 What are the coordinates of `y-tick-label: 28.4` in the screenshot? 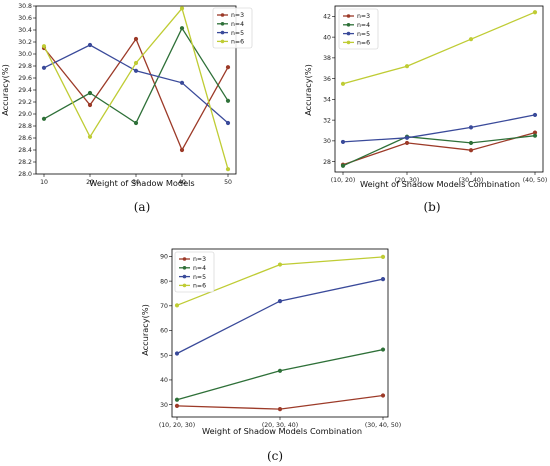 It's located at (25, 150).